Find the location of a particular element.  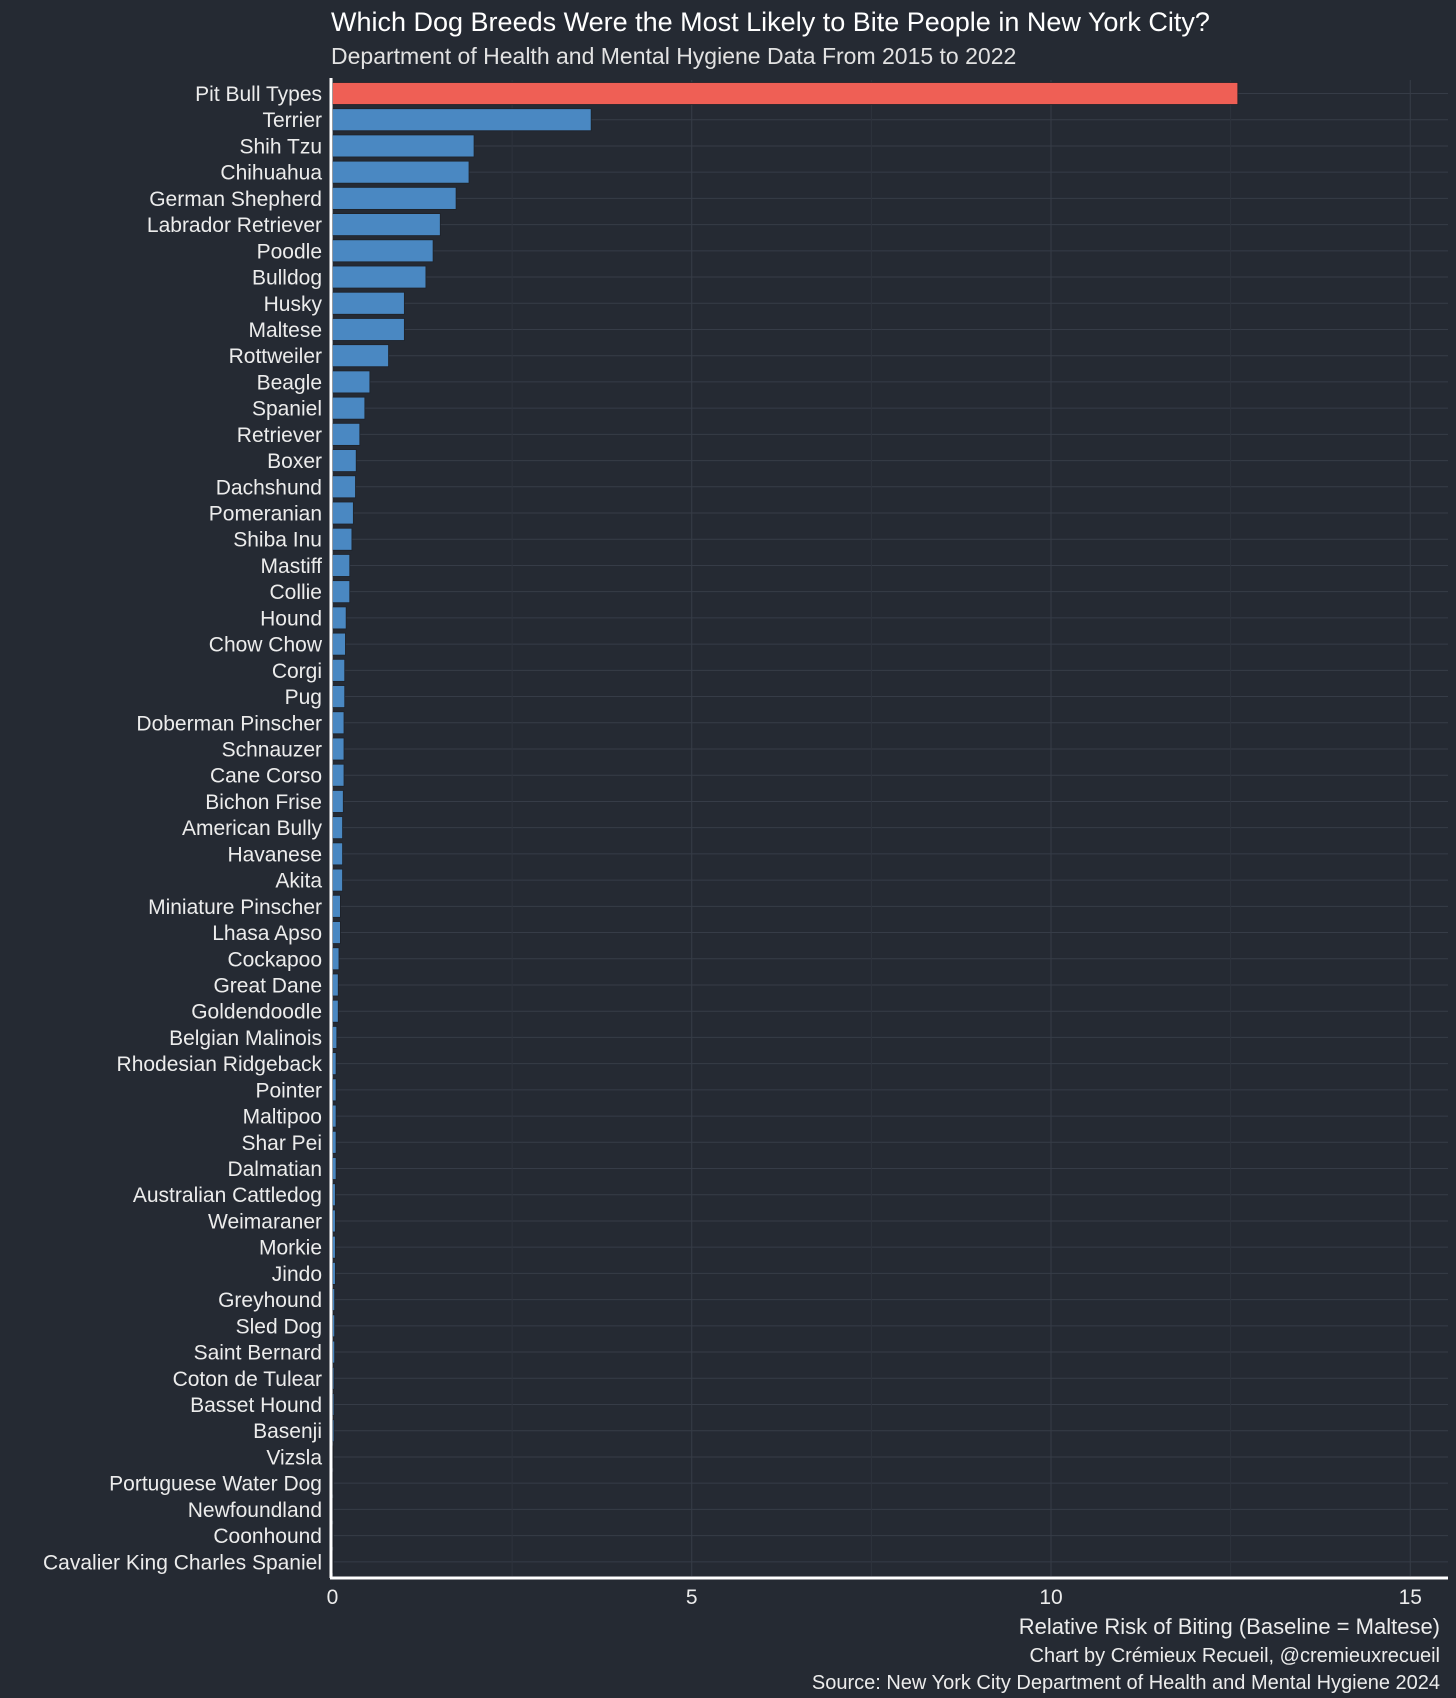

bar-husky is located at coordinates (368, 303).